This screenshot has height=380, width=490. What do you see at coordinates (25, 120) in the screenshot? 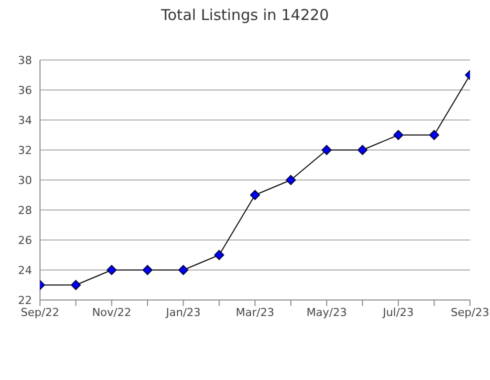
I see `y-tick-label: 34` at bounding box center [25, 120].